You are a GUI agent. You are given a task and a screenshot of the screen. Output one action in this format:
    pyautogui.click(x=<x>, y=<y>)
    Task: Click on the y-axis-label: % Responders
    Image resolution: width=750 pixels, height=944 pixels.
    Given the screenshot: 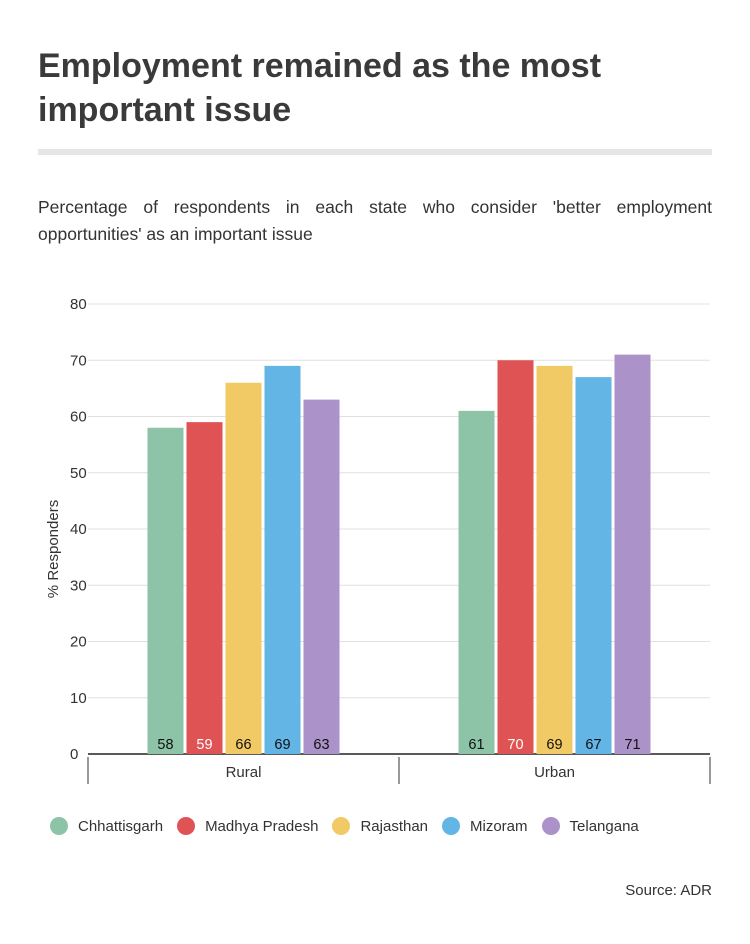 What is the action you would take?
    pyautogui.click(x=53, y=549)
    